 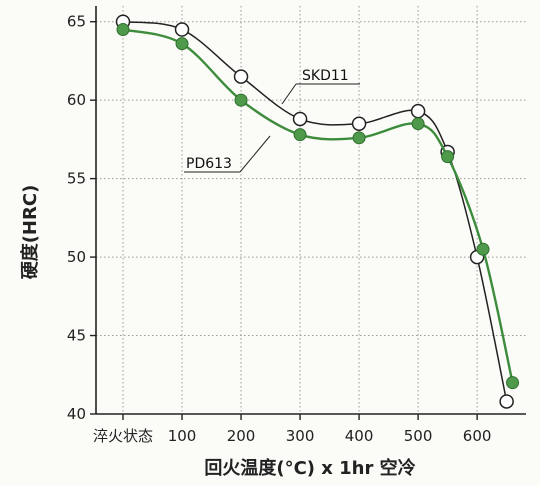 I want to click on y-tick-label: 65, so click(x=76, y=22).